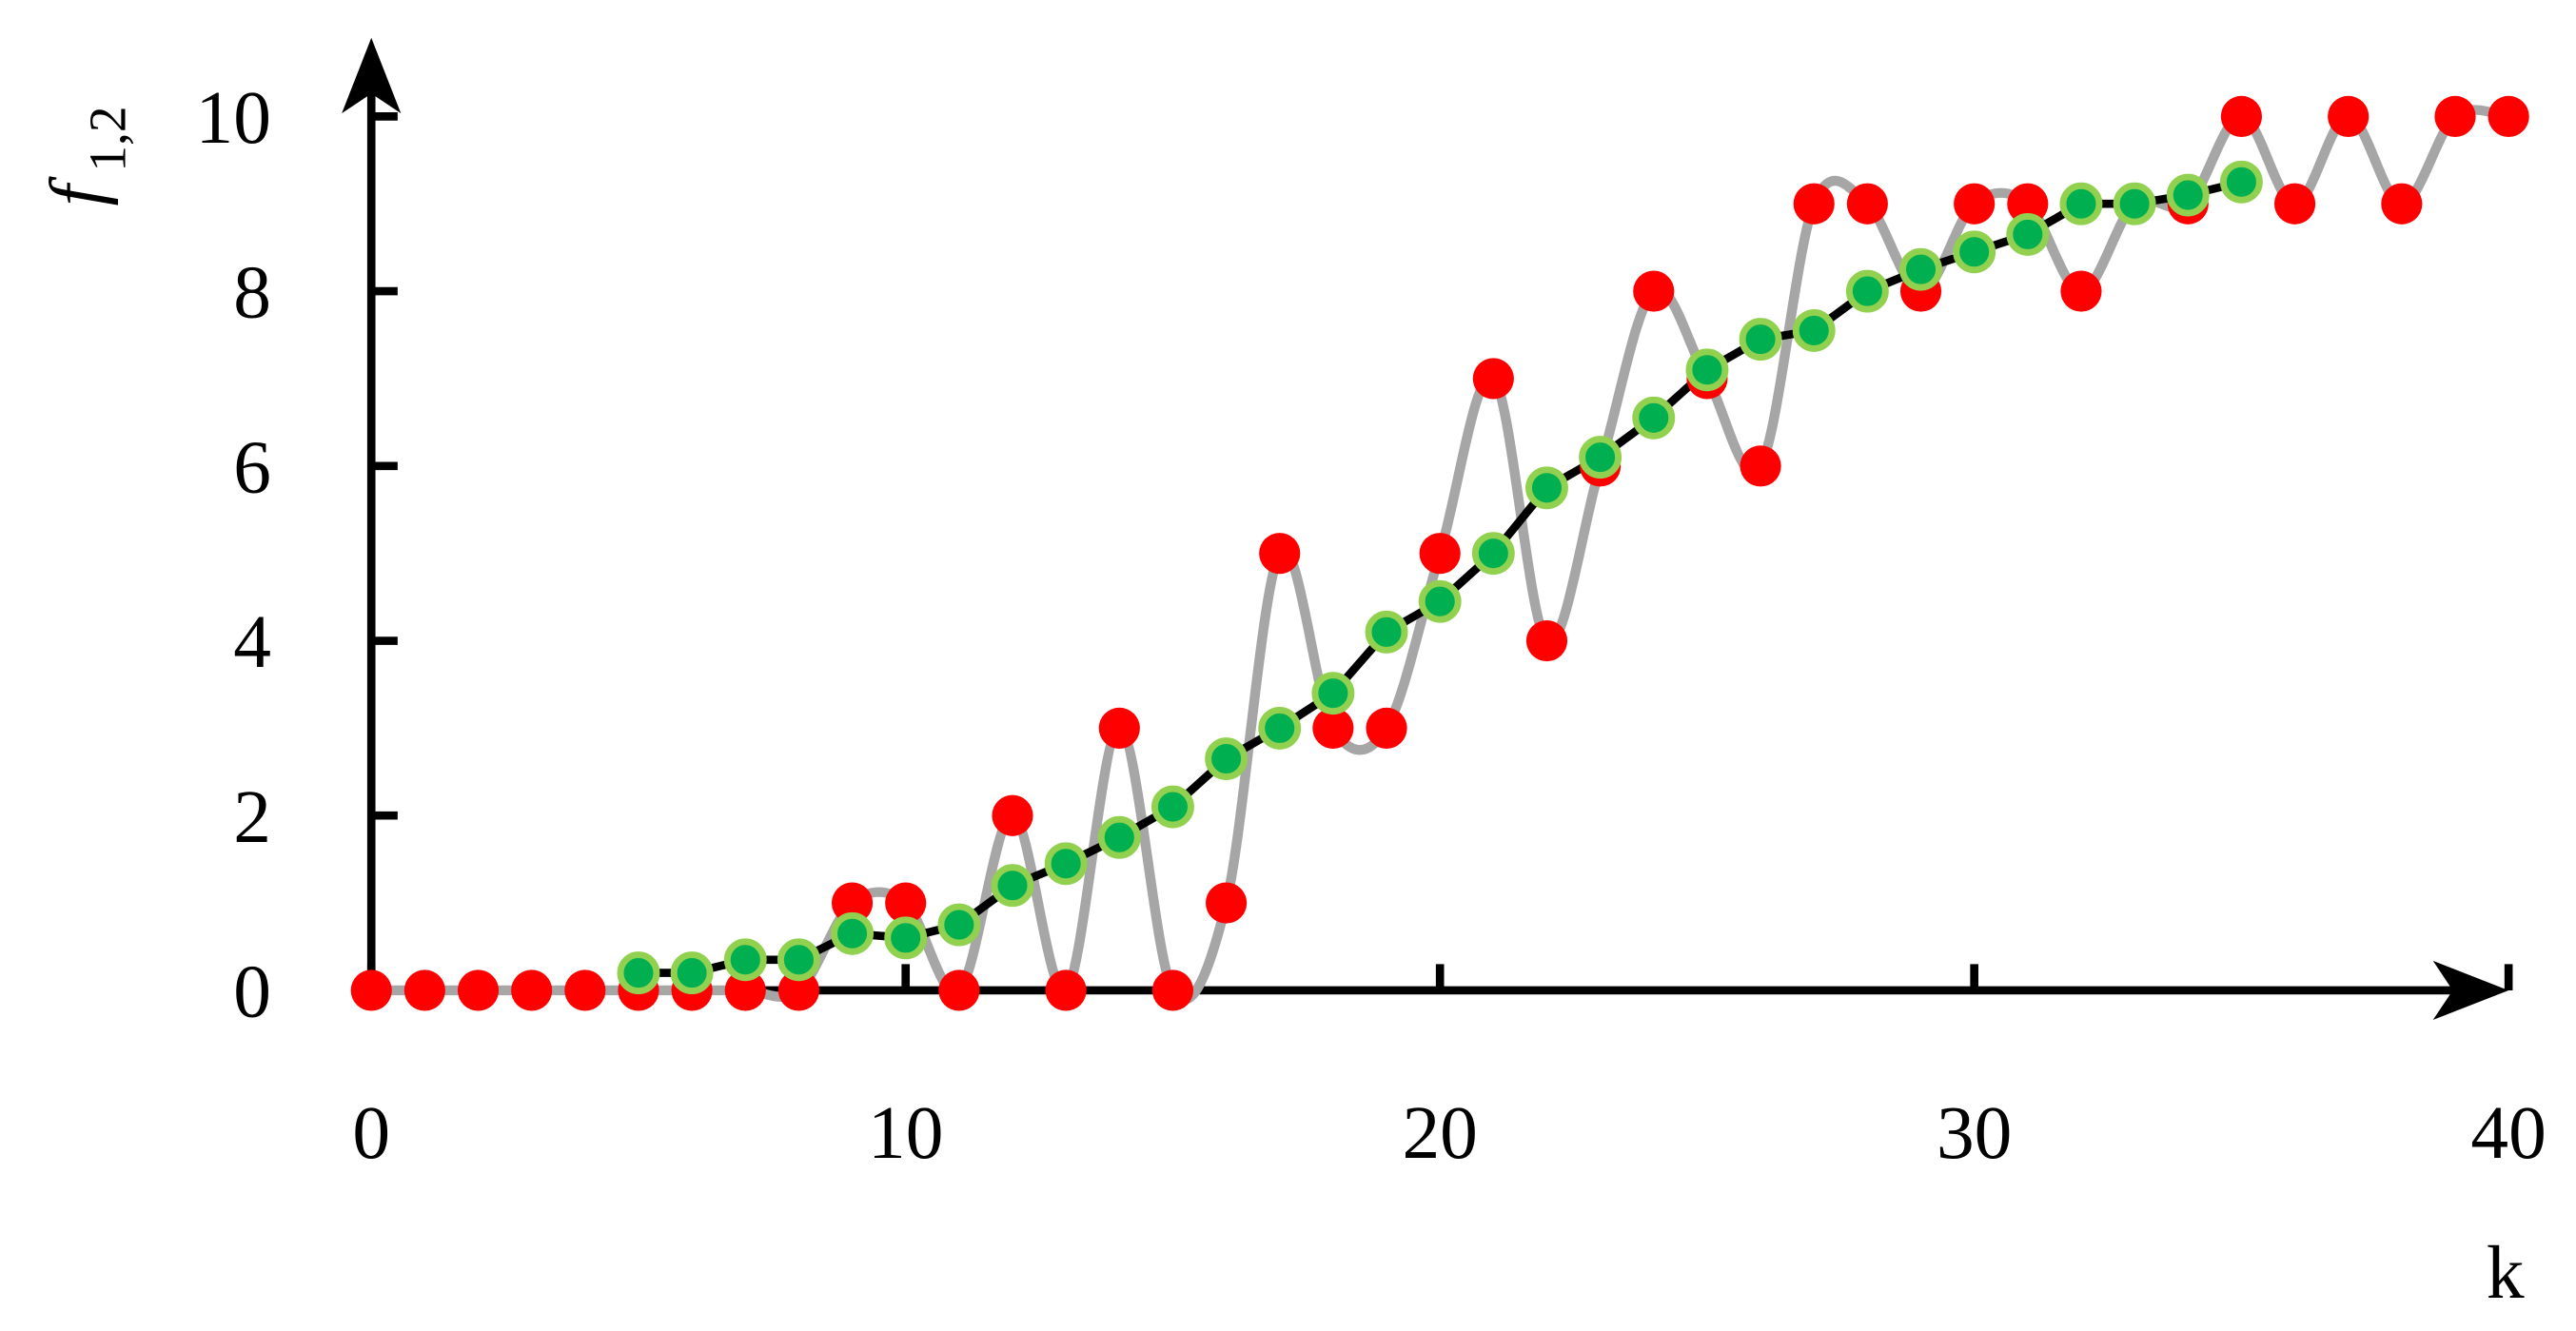 Image resolution: width=2576 pixels, height=1331 pixels. Describe the element at coordinates (107, 139) in the screenshot. I see `y-axis-label-sub: 1,2` at that location.